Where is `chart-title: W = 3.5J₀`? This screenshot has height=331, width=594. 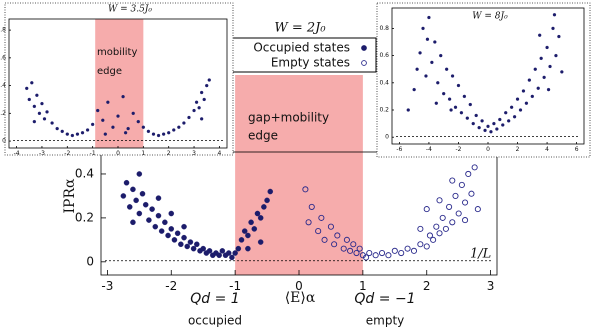 chart-title: W = 3.5J₀ is located at coordinates (130, 10).